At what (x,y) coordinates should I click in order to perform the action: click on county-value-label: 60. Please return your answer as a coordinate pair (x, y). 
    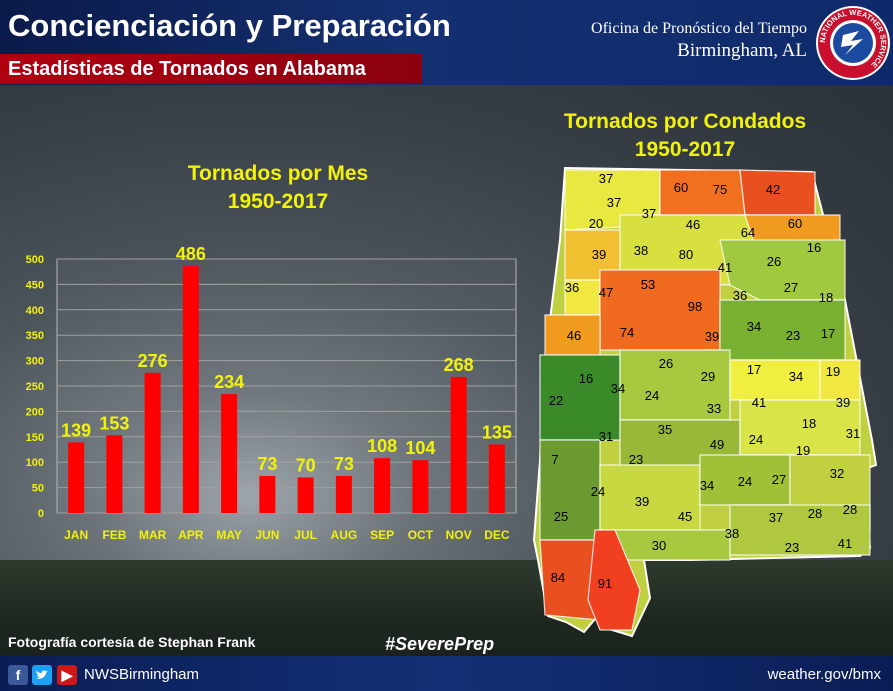
    Looking at the image, I should click on (795, 223).